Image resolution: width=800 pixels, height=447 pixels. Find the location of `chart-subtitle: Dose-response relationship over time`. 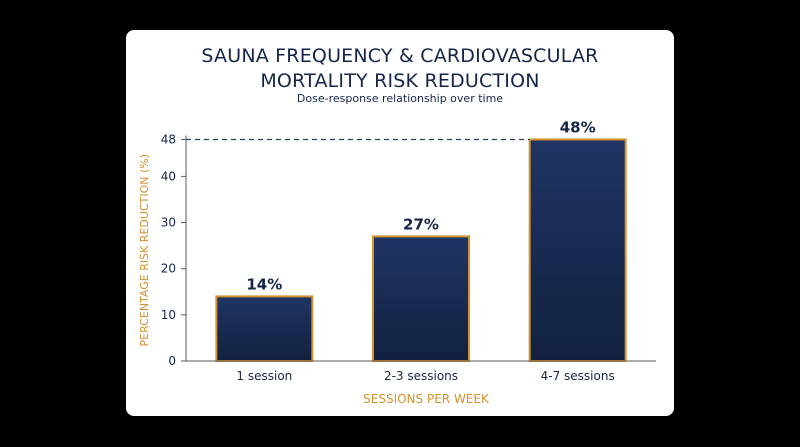

chart-subtitle: Dose-response relationship over time is located at coordinates (400, 98).